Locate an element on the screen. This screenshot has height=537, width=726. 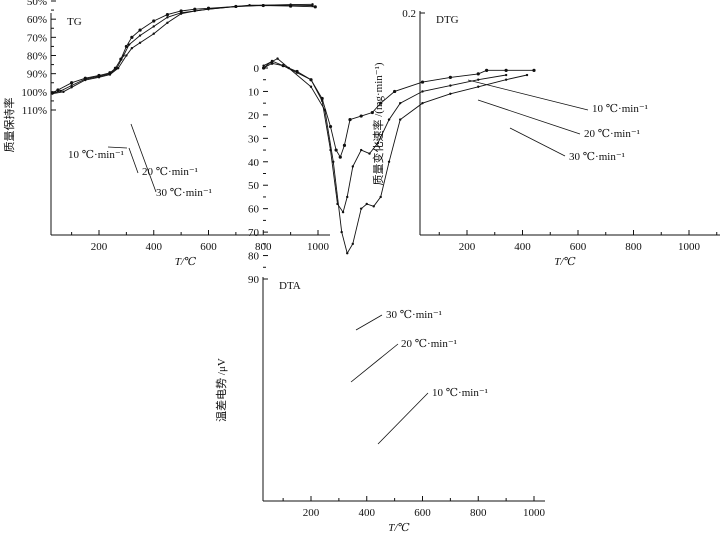
y-tick-label: 70 is located at coordinates (254, 233).